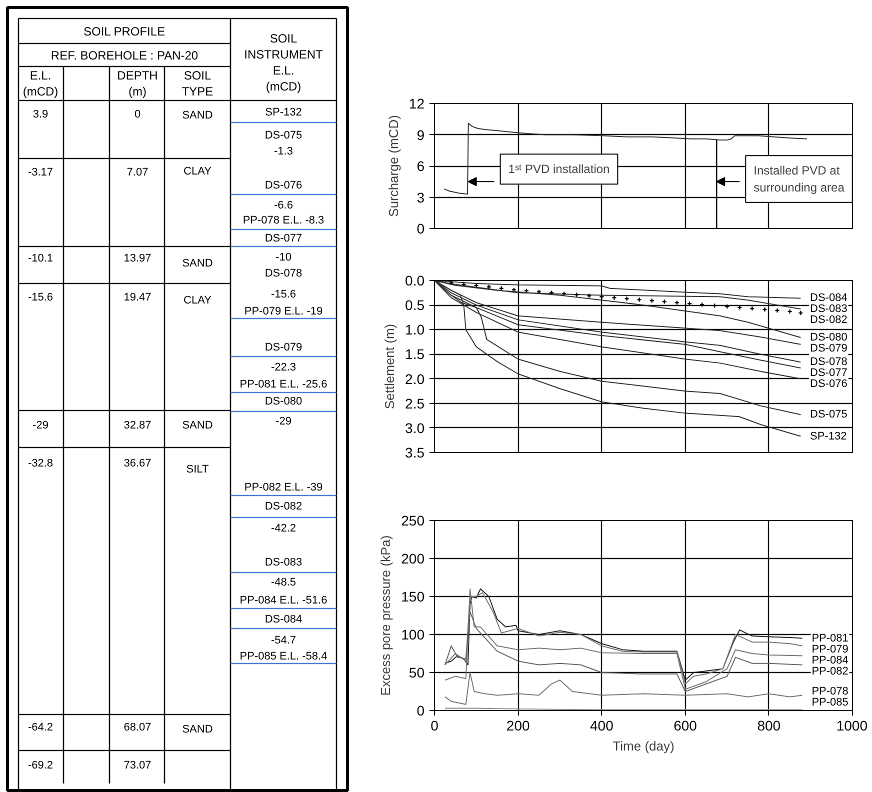 The width and height of the screenshot is (872, 792). Describe the element at coordinates (434, 726) in the screenshot. I see `x-tick-label: 0` at that location.